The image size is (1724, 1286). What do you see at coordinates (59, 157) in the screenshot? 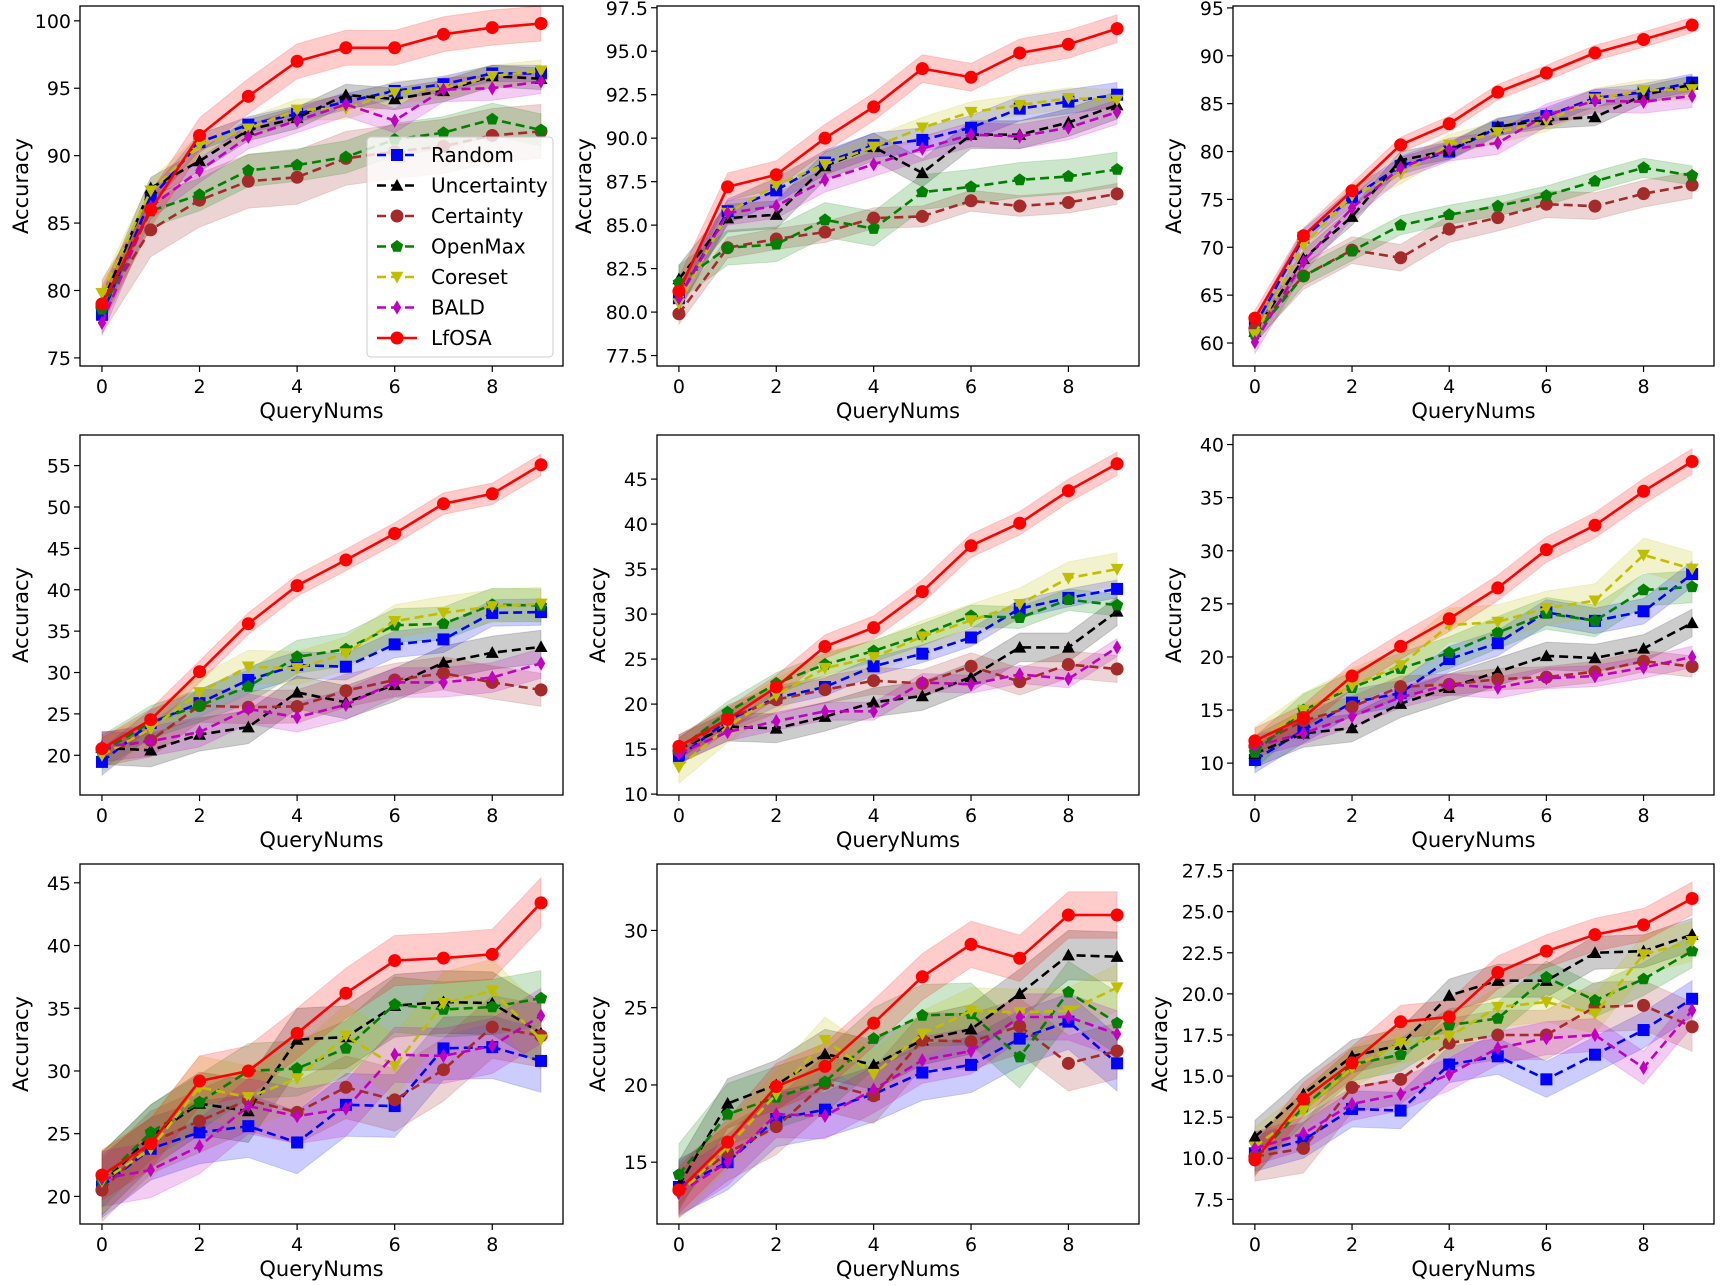
I see `y-tick-label: 90` at bounding box center [59, 157].